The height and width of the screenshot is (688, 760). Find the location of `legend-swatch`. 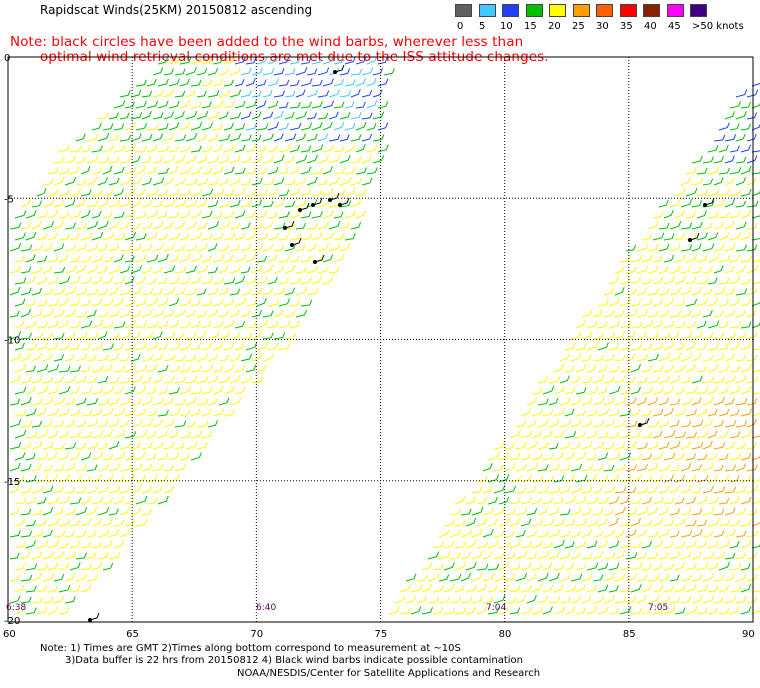

legend-swatch is located at coordinates (510, 10).